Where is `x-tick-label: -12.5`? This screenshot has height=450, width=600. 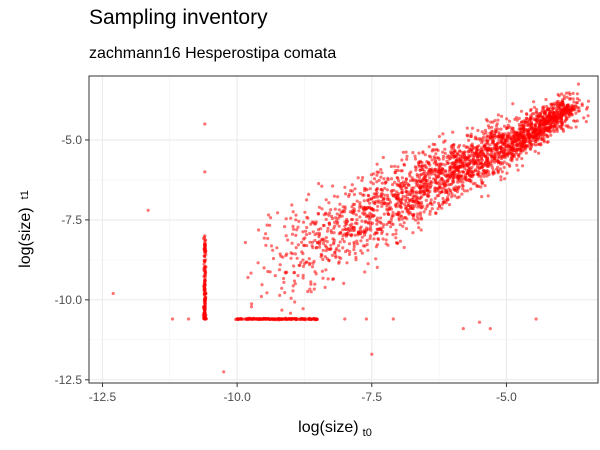
x-tick-label: -12.5 is located at coordinates (103, 397).